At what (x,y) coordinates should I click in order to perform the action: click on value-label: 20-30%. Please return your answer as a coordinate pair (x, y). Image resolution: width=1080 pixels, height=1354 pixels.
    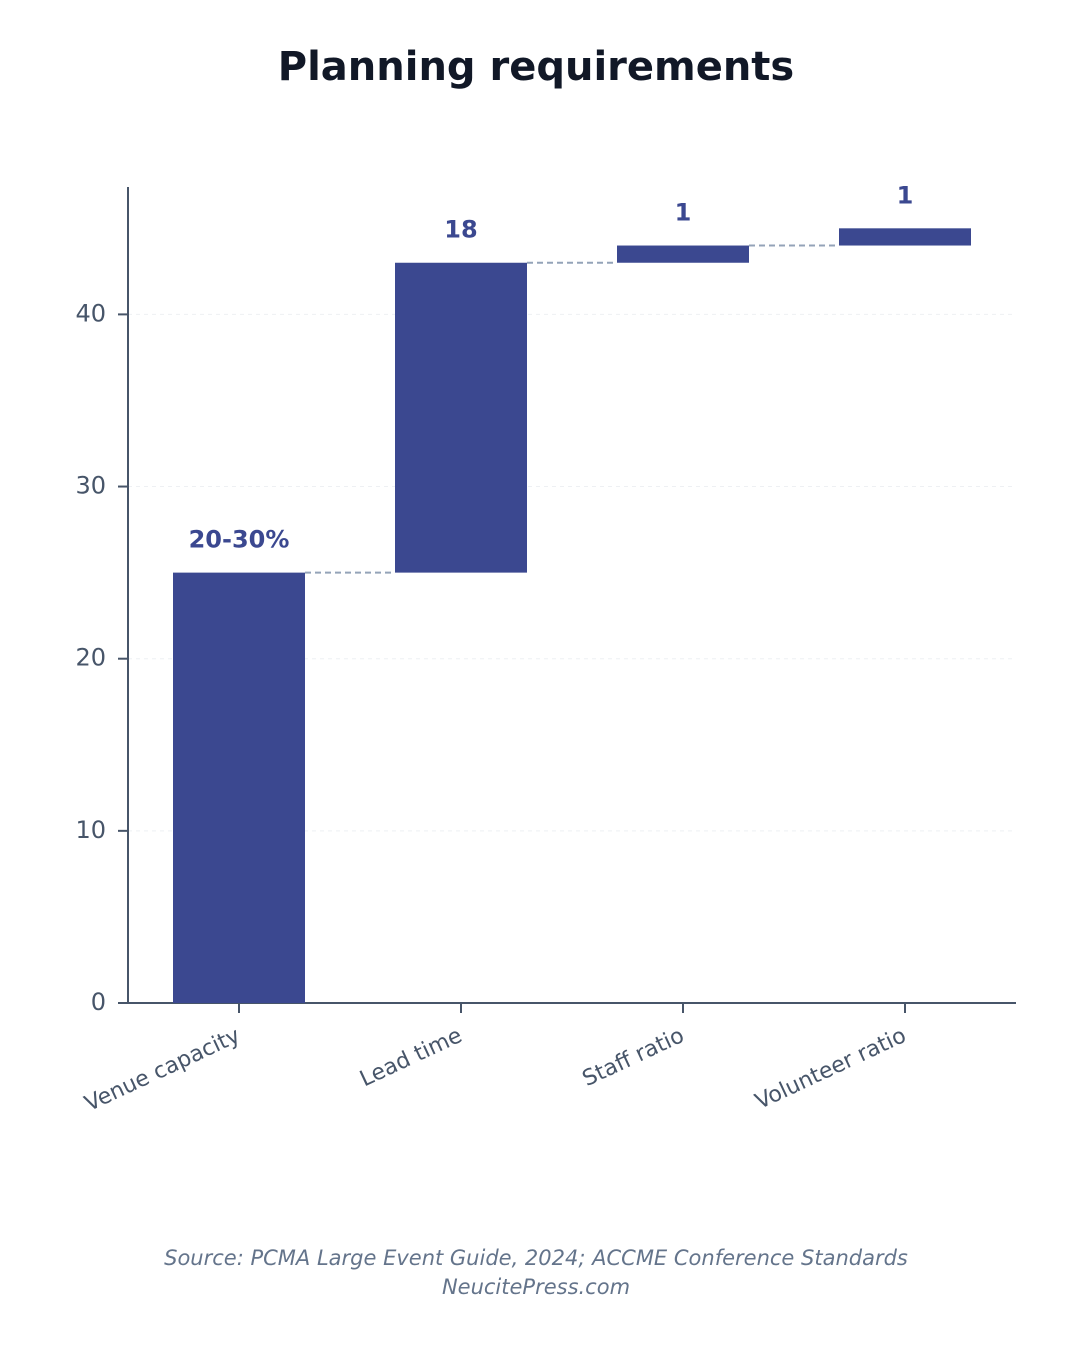
    Looking at the image, I should click on (239, 540).